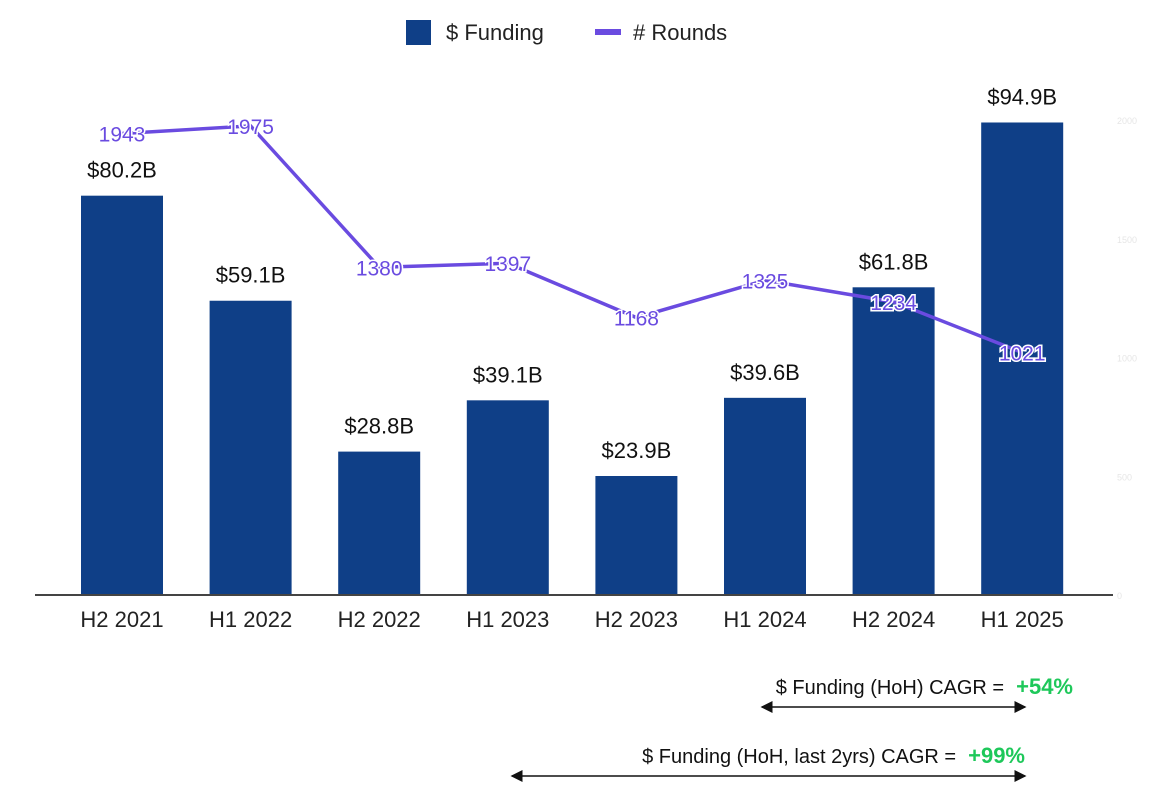 The image size is (1150, 801). Describe the element at coordinates (250, 619) in the screenshot. I see `x-tick-label: H1 2022` at that location.